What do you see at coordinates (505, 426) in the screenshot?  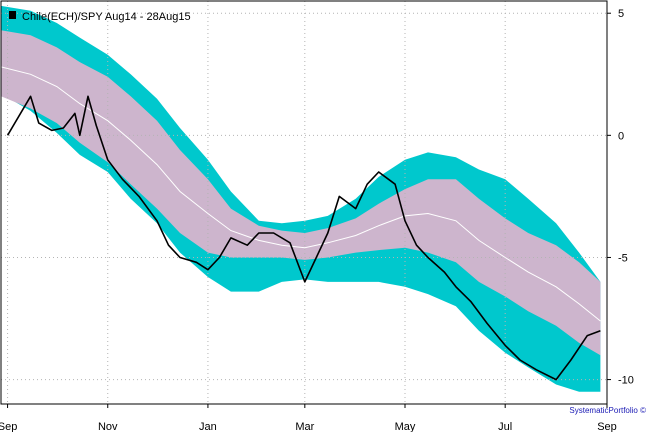 I see `x-tick-label-5: Jul` at bounding box center [505, 426].